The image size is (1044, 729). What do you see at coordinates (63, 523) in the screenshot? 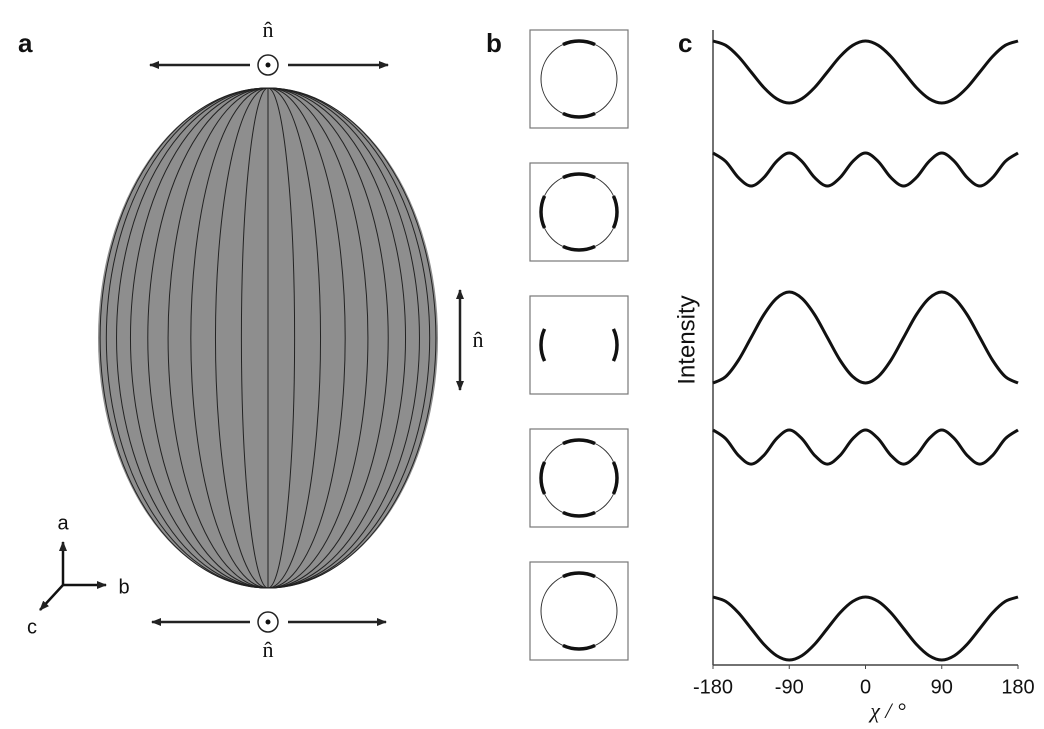
I see `axis-name: a` at bounding box center [63, 523].